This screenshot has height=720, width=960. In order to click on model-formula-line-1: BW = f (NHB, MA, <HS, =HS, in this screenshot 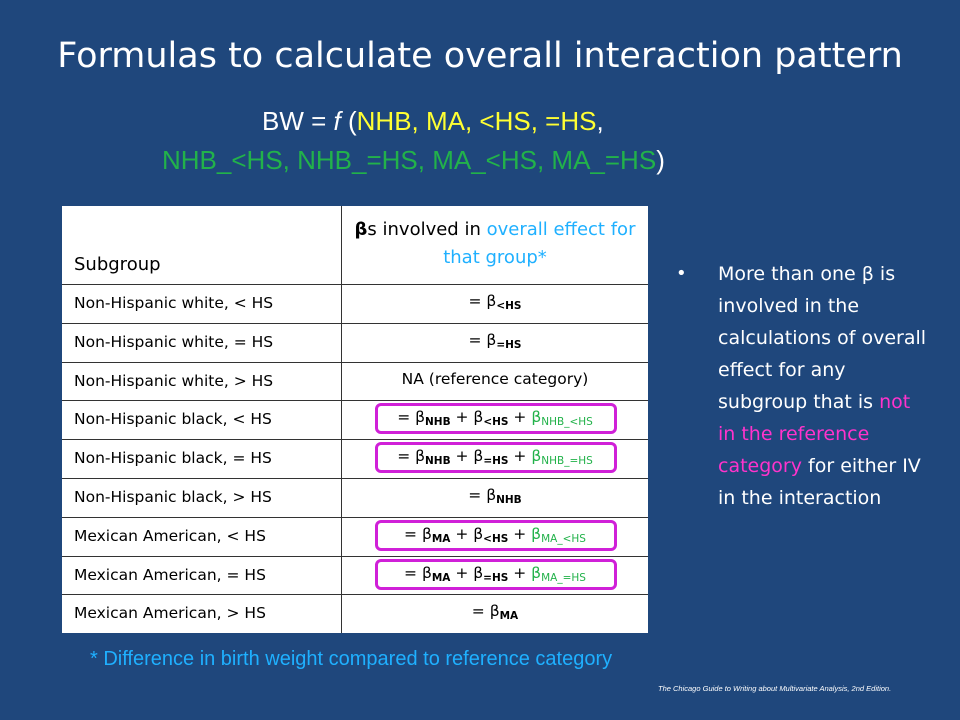, I will do `click(433, 121)`.